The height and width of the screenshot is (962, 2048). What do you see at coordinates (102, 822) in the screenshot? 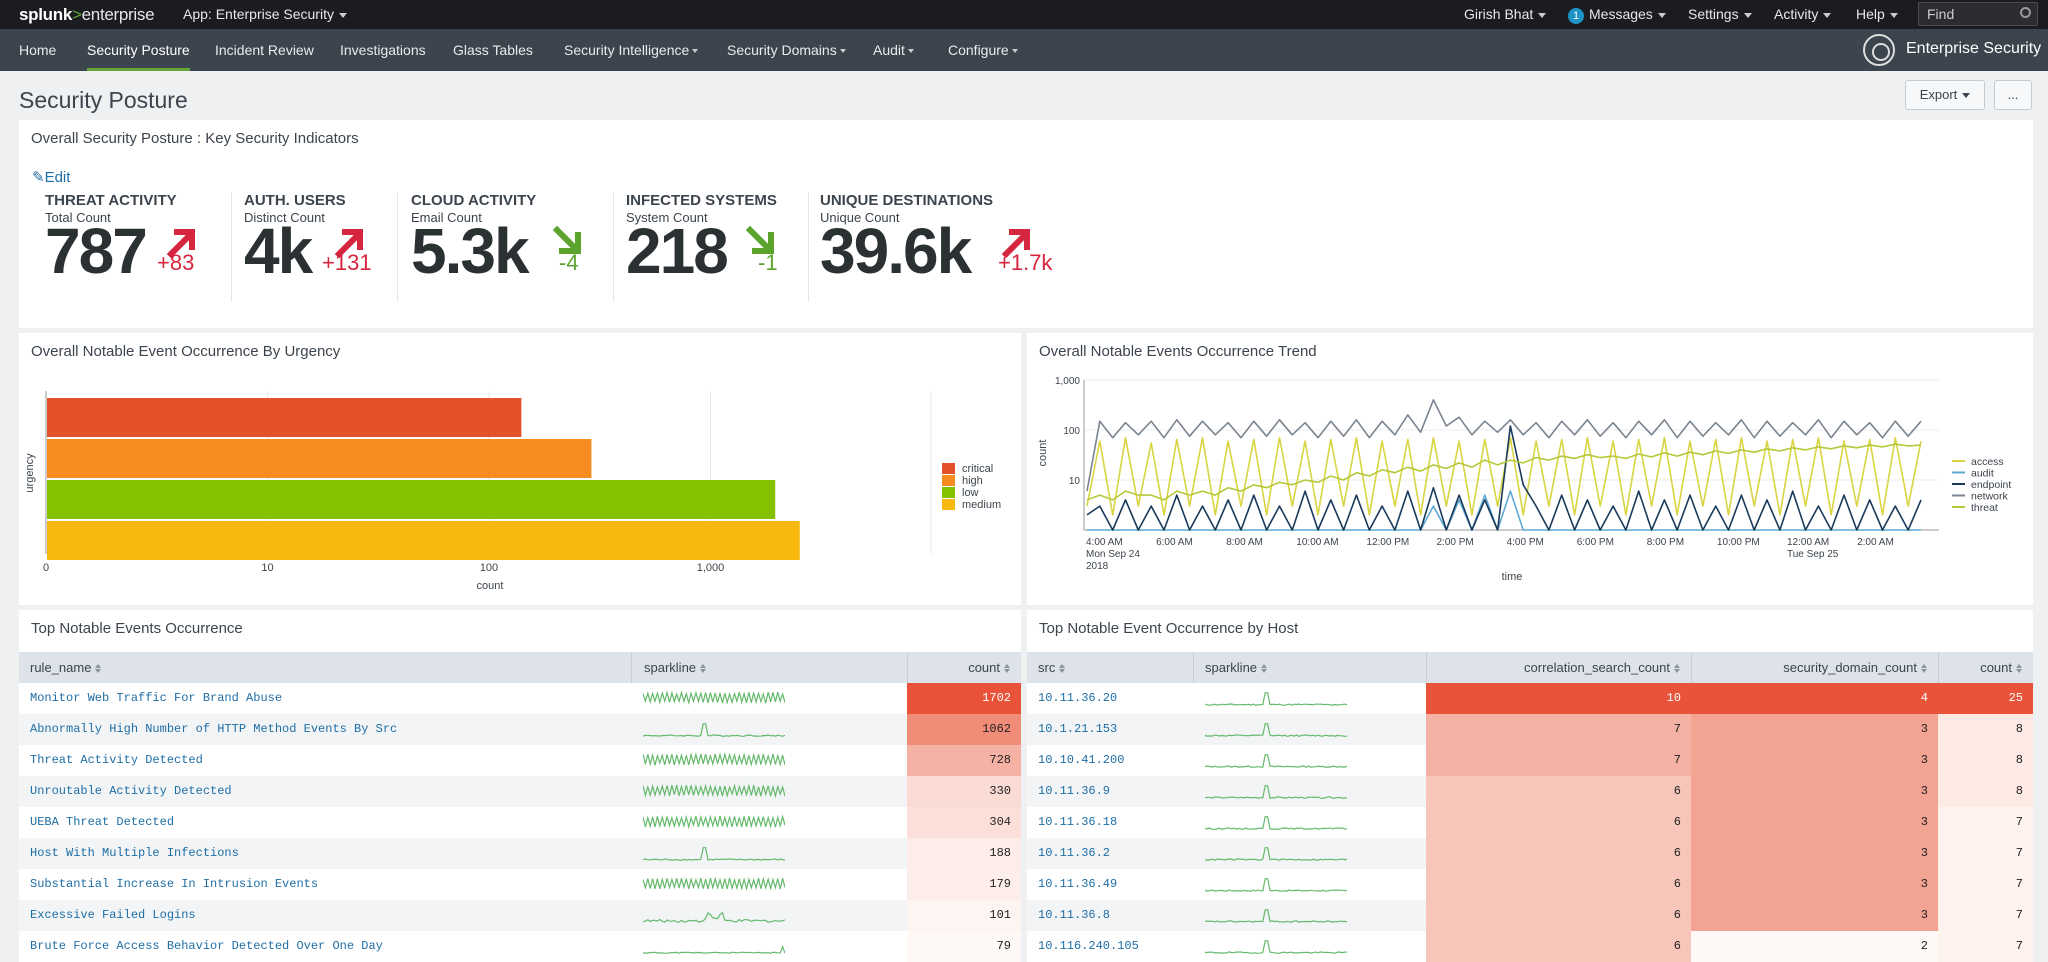
I see `rule-name-link: UEBA Threat Detected` at bounding box center [102, 822].